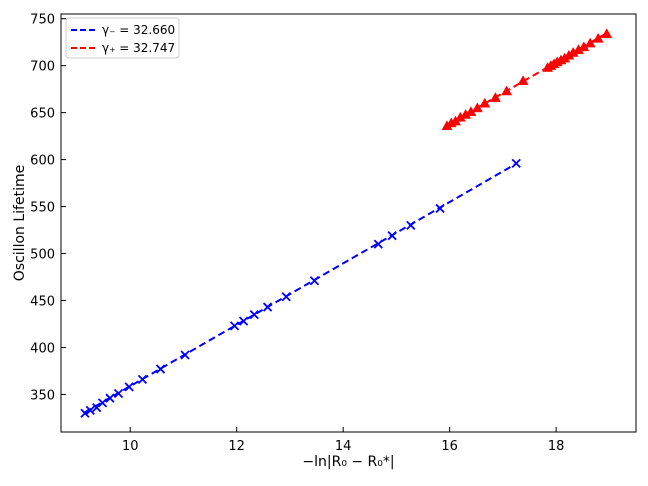  What do you see at coordinates (138, 30) in the screenshot?
I see `legend-label-gamma-minus: γ₋ = 32.660` at bounding box center [138, 30].